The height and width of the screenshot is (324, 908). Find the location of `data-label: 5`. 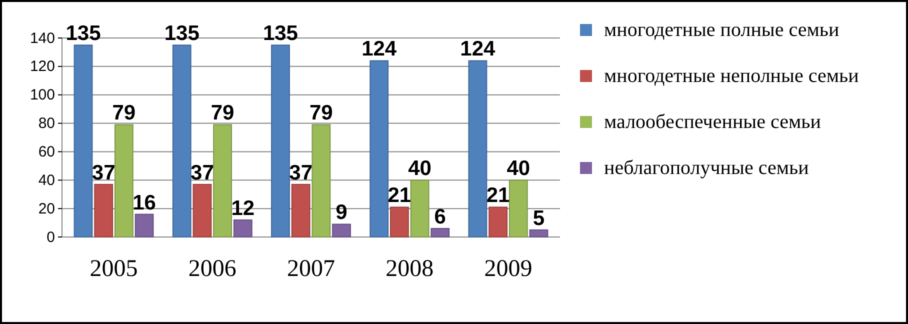

data-label: 5 is located at coordinates (538, 218).